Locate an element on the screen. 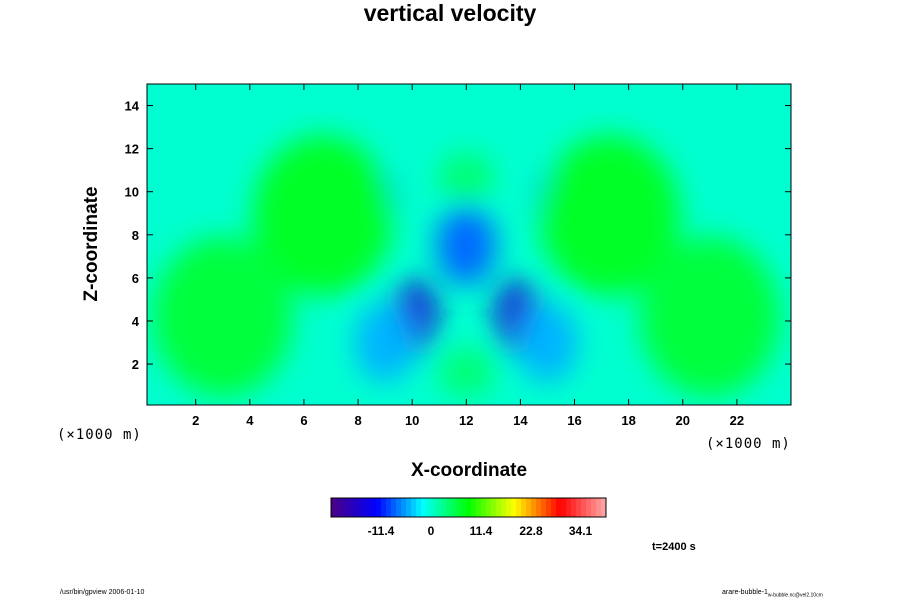 The width and height of the screenshot is (900, 600). chart-title: vertical velocity is located at coordinates (450, 13).